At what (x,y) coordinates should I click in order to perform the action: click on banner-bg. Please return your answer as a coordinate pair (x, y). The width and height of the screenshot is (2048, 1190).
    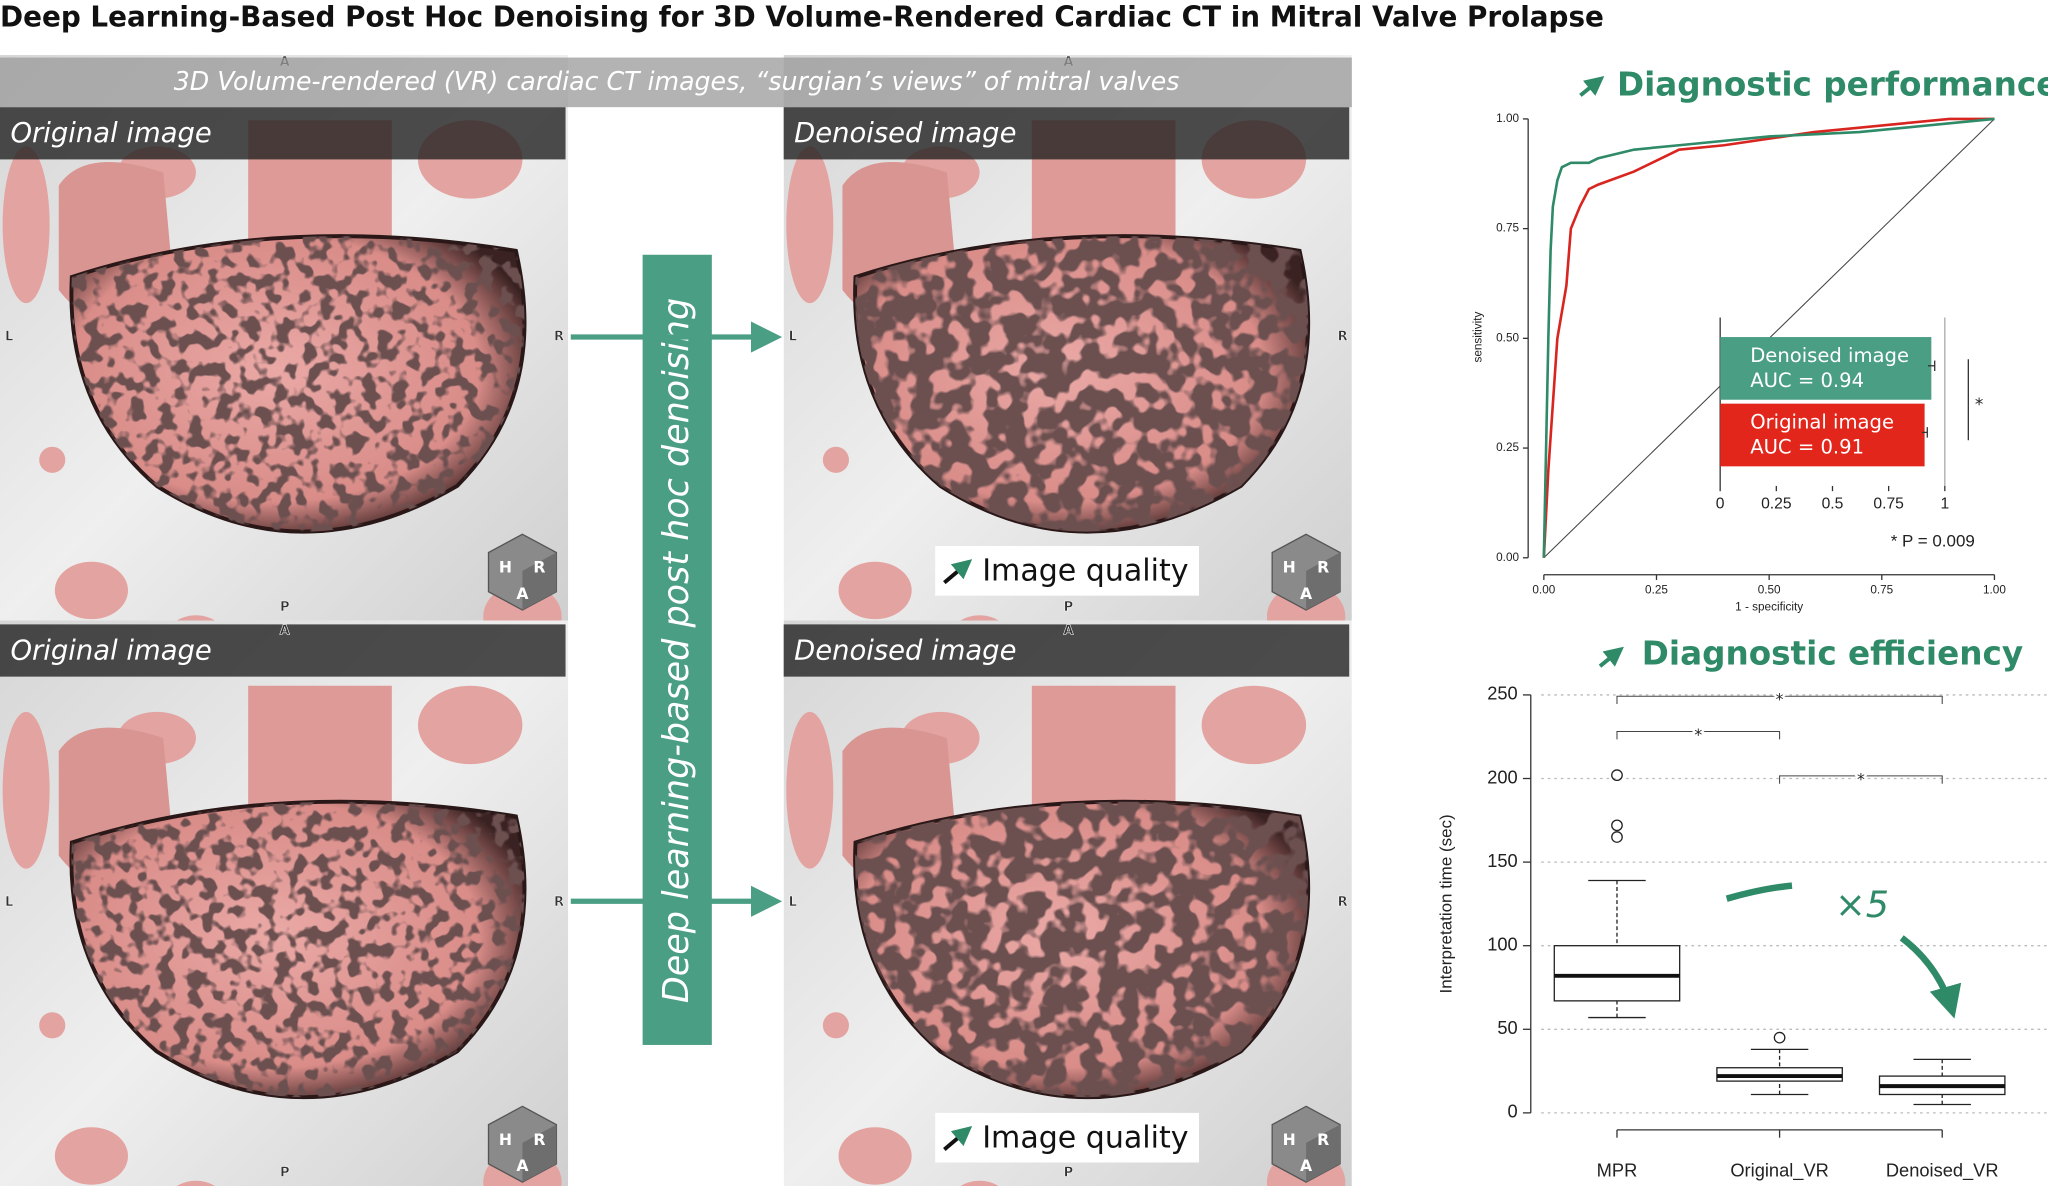
    Looking at the image, I should click on (676, 82).